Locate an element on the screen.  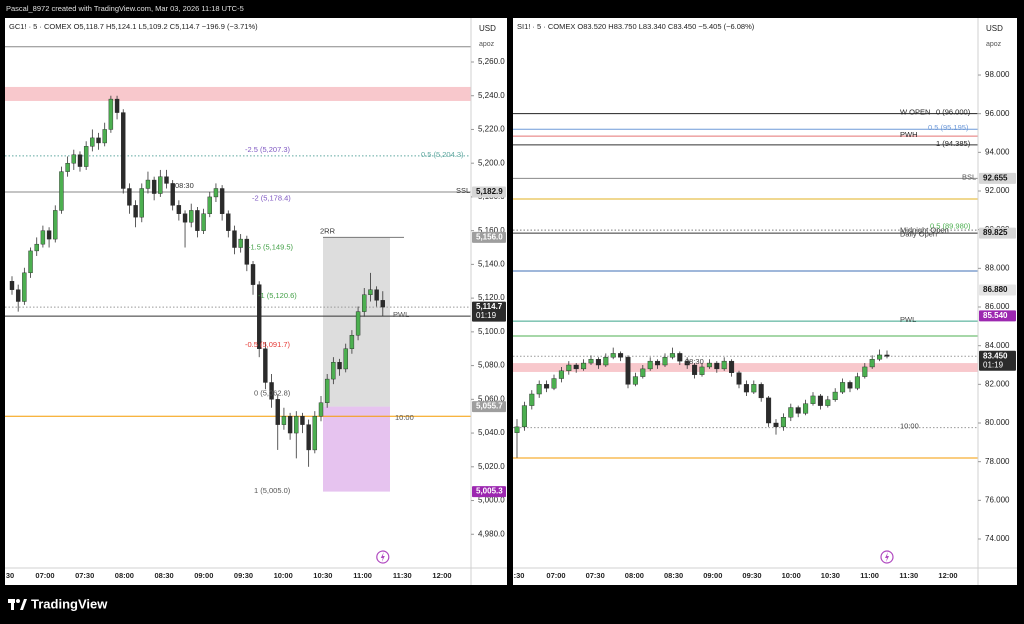
price-label-bg is located at coordinates (489, 407).